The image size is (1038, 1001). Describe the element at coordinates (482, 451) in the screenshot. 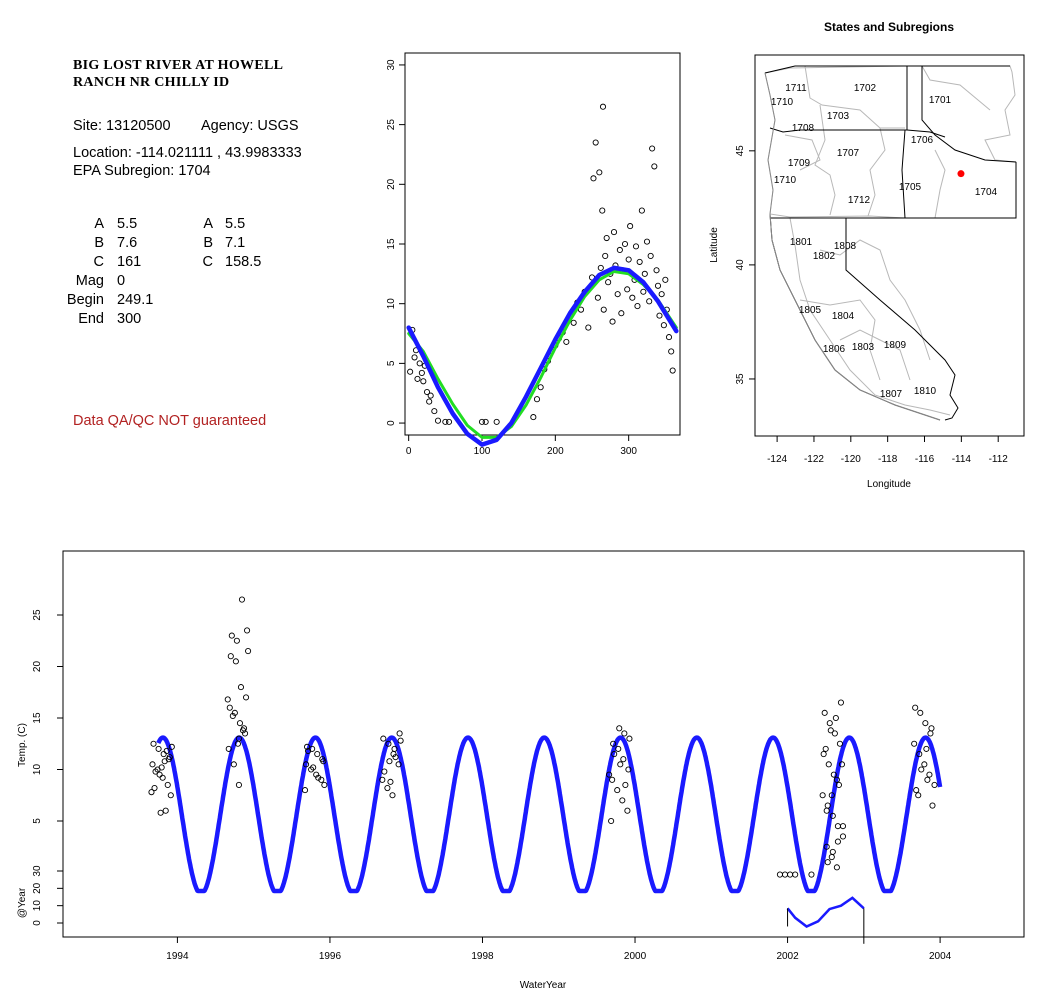

I see `x-tick-label: 100` at that location.